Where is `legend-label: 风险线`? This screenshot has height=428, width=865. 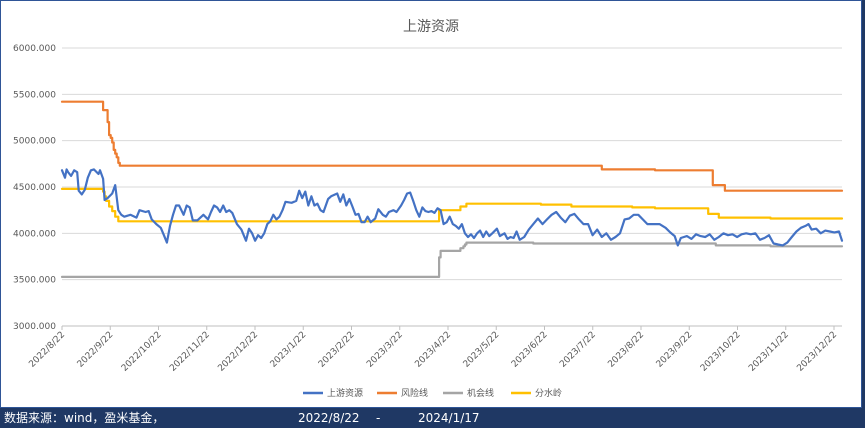 legend-label: 风险线 is located at coordinates (414, 393).